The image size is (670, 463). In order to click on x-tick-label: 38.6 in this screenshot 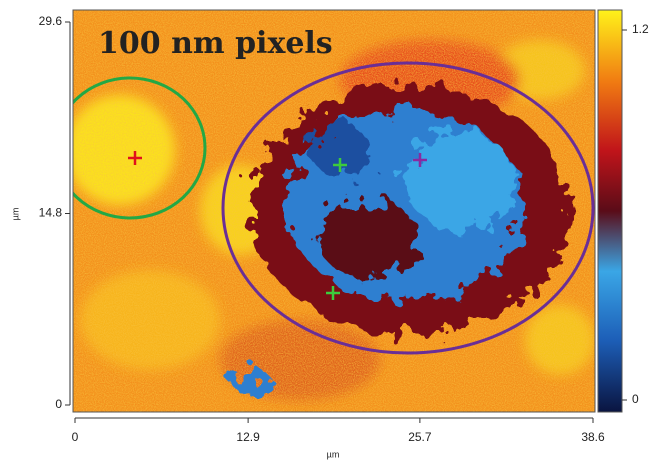, I will do `click(593, 437)`.